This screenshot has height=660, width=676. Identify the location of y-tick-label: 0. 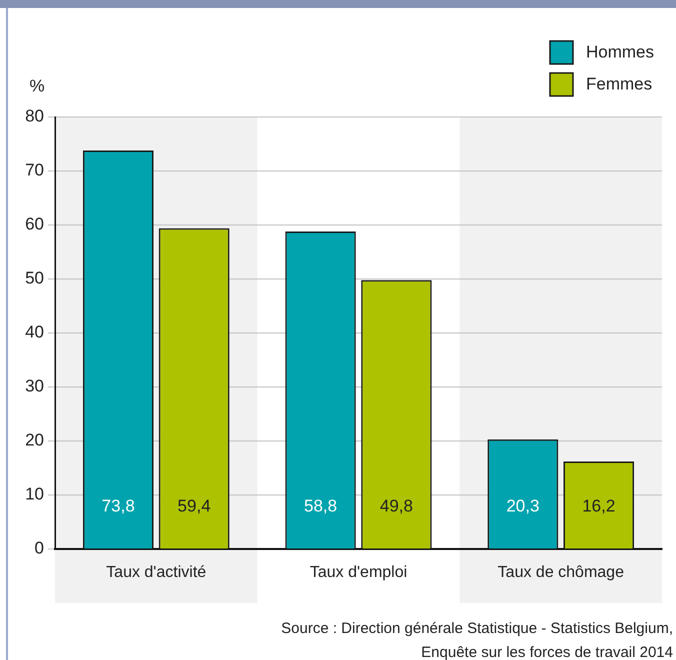
(39, 548).